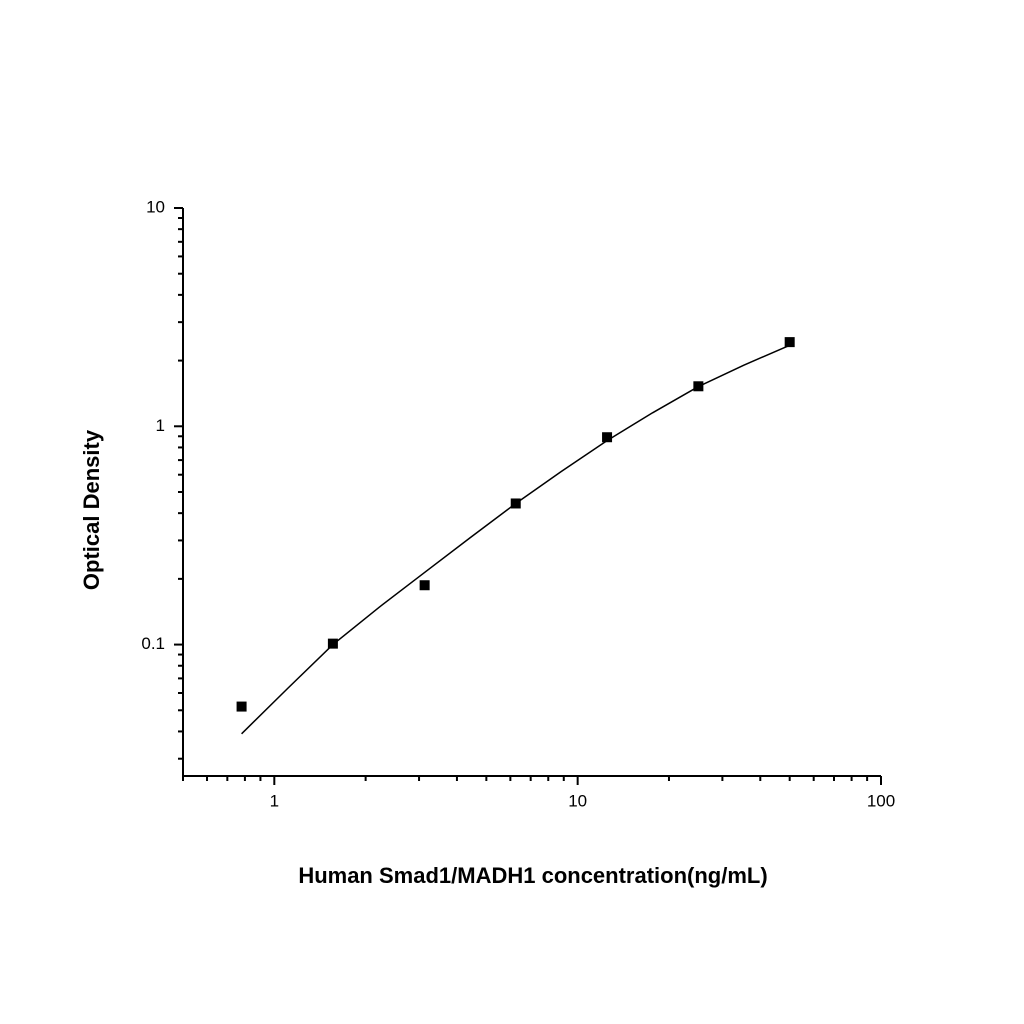  What do you see at coordinates (274, 800) in the screenshot?
I see `x-tick-label: 1` at bounding box center [274, 800].